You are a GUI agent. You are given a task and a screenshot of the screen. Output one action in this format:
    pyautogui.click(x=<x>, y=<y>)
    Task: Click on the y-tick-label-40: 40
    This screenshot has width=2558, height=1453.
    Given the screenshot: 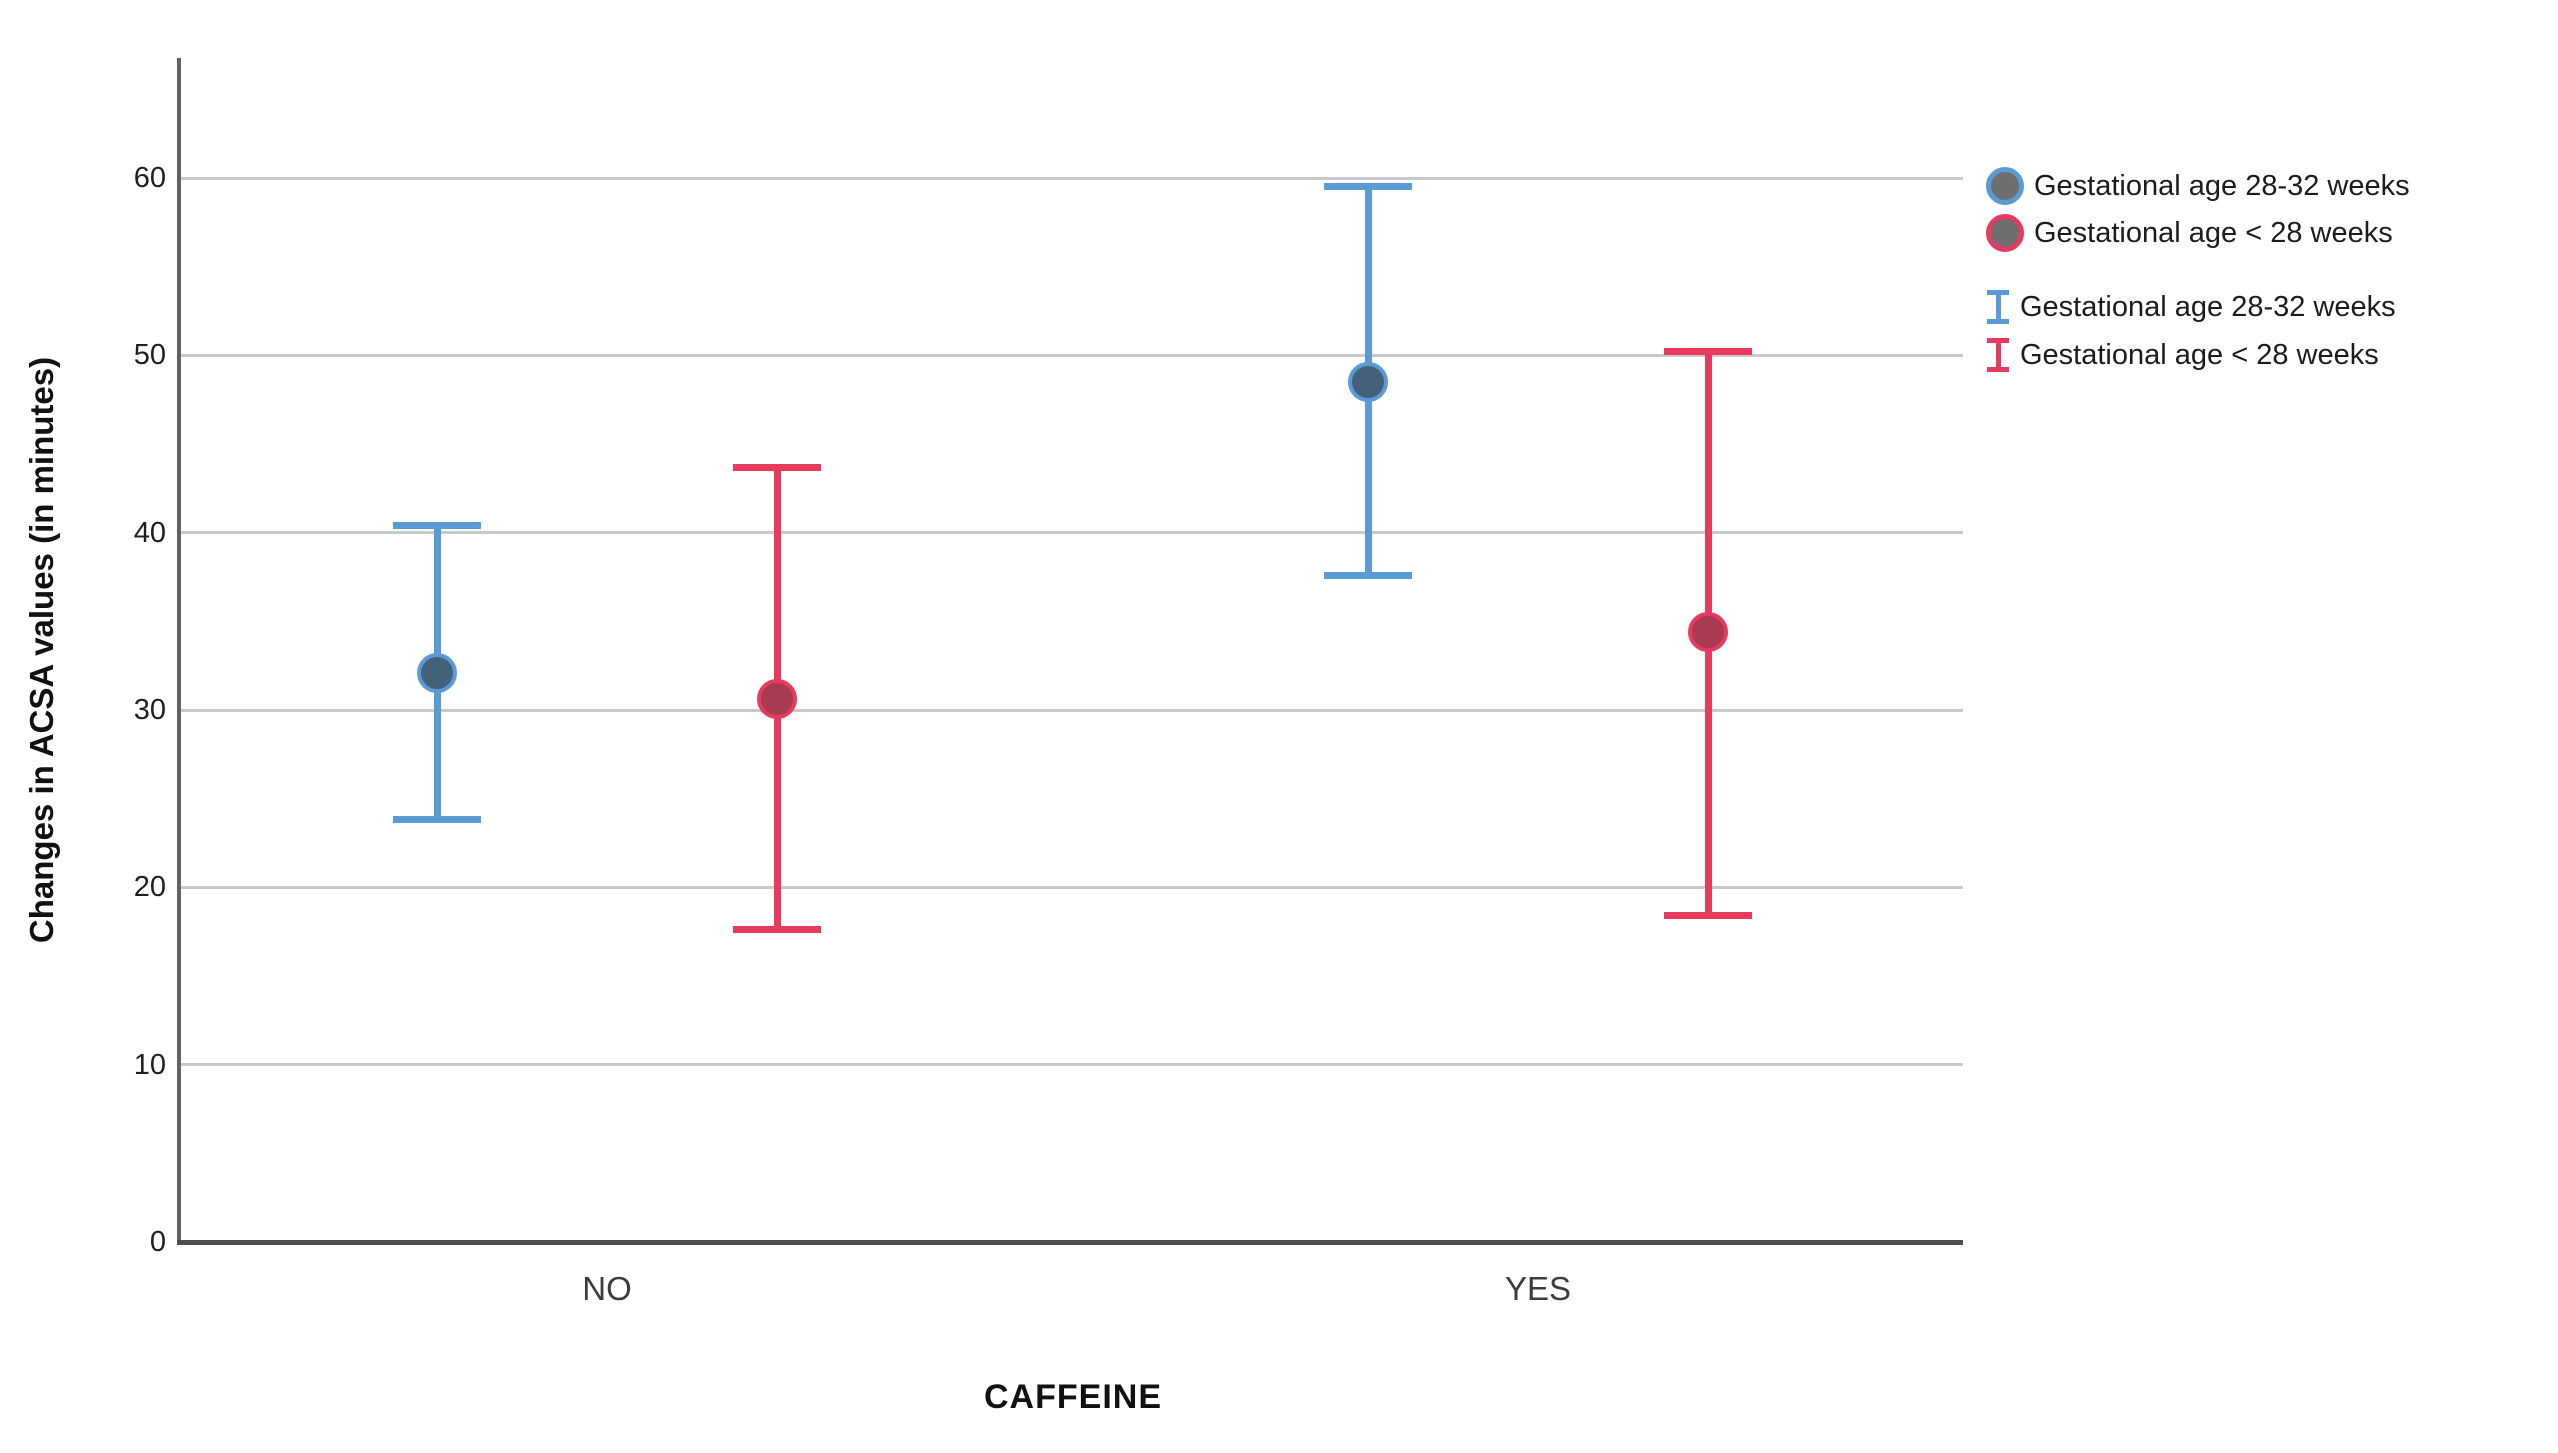 What is the action you would take?
    pyautogui.click(x=149, y=532)
    